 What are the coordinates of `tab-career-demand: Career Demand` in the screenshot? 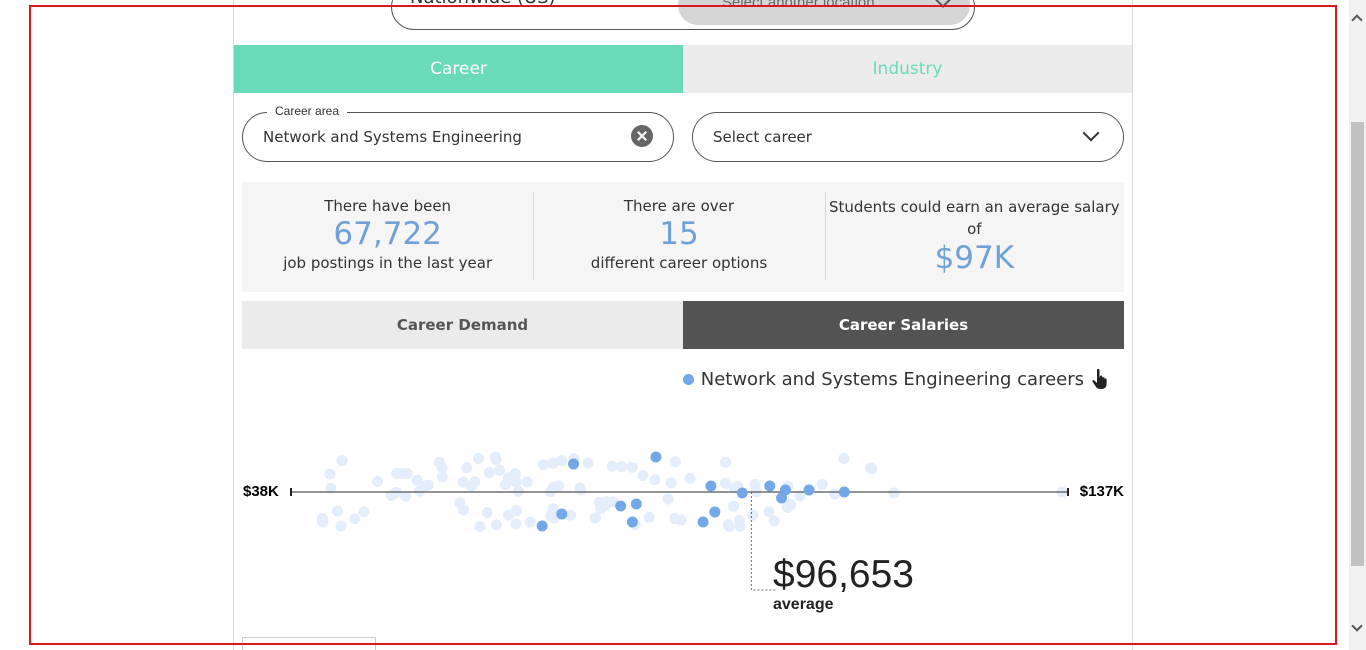 It's located at (462, 325).